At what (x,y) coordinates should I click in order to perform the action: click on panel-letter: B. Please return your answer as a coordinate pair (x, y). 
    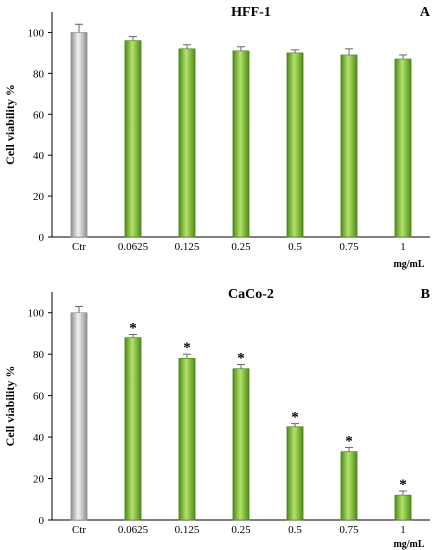
    Looking at the image, I should click on (425, 294).